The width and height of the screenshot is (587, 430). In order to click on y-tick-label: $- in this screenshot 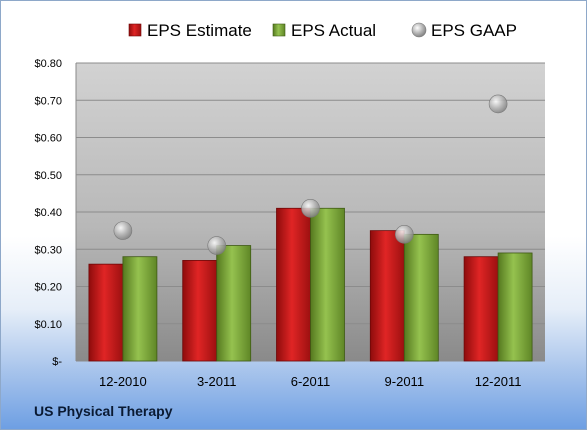, I will do `click(57, 362)`.